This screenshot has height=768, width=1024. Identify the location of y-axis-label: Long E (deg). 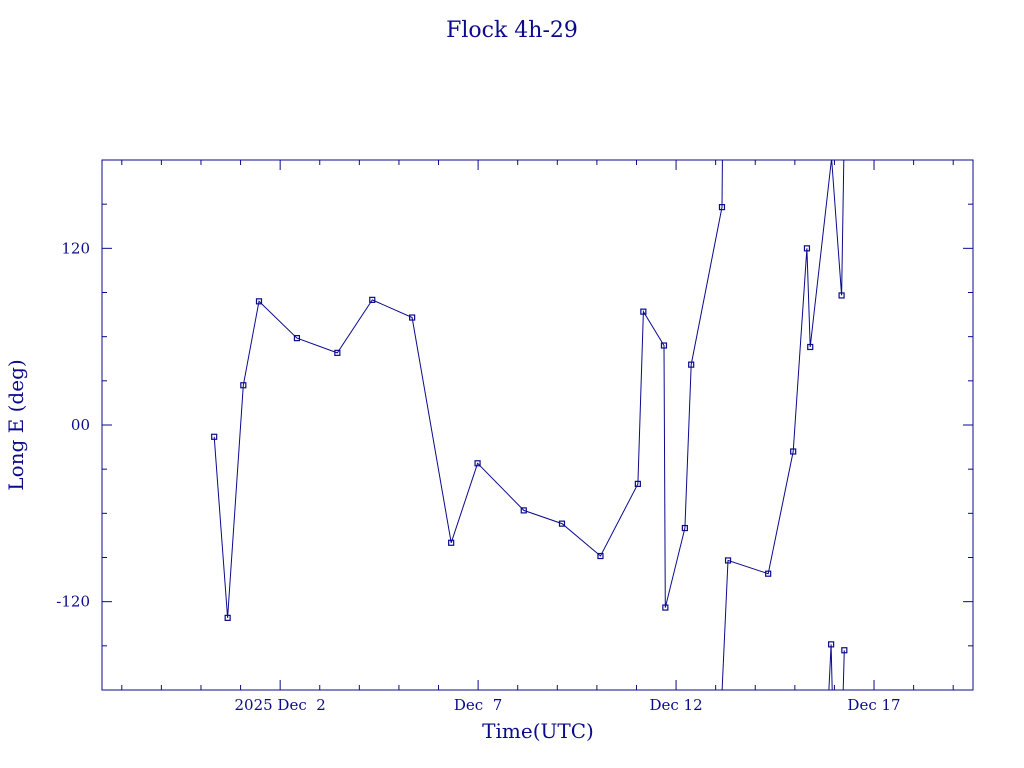
(16, 424).